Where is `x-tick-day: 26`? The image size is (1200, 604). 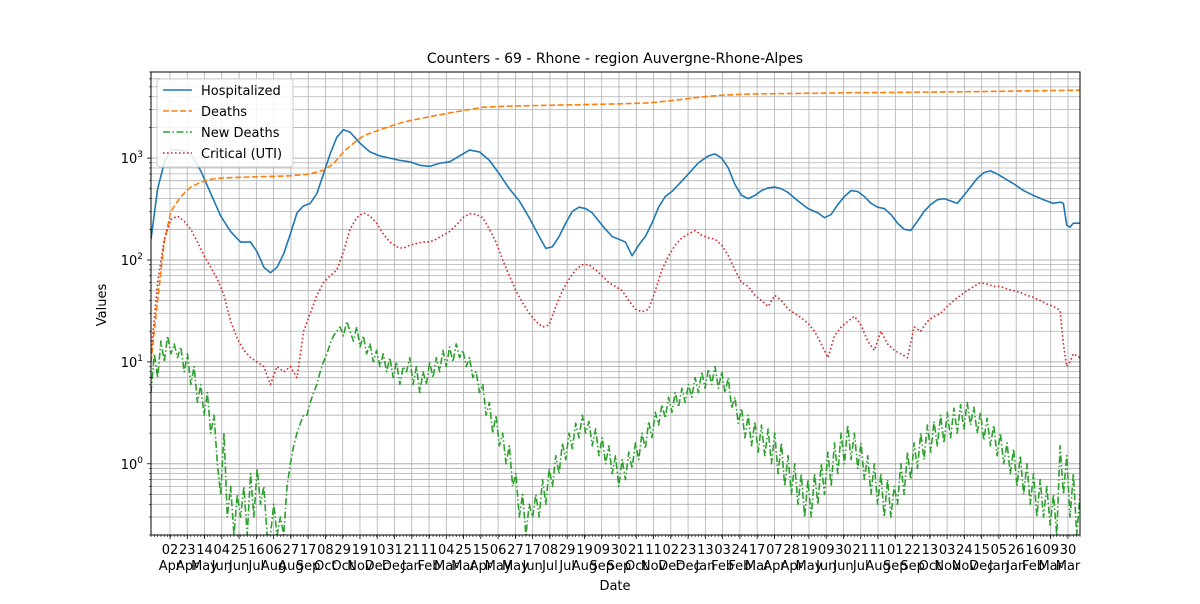
x-tick-day: 26 is located at coordinates (1016, 550).